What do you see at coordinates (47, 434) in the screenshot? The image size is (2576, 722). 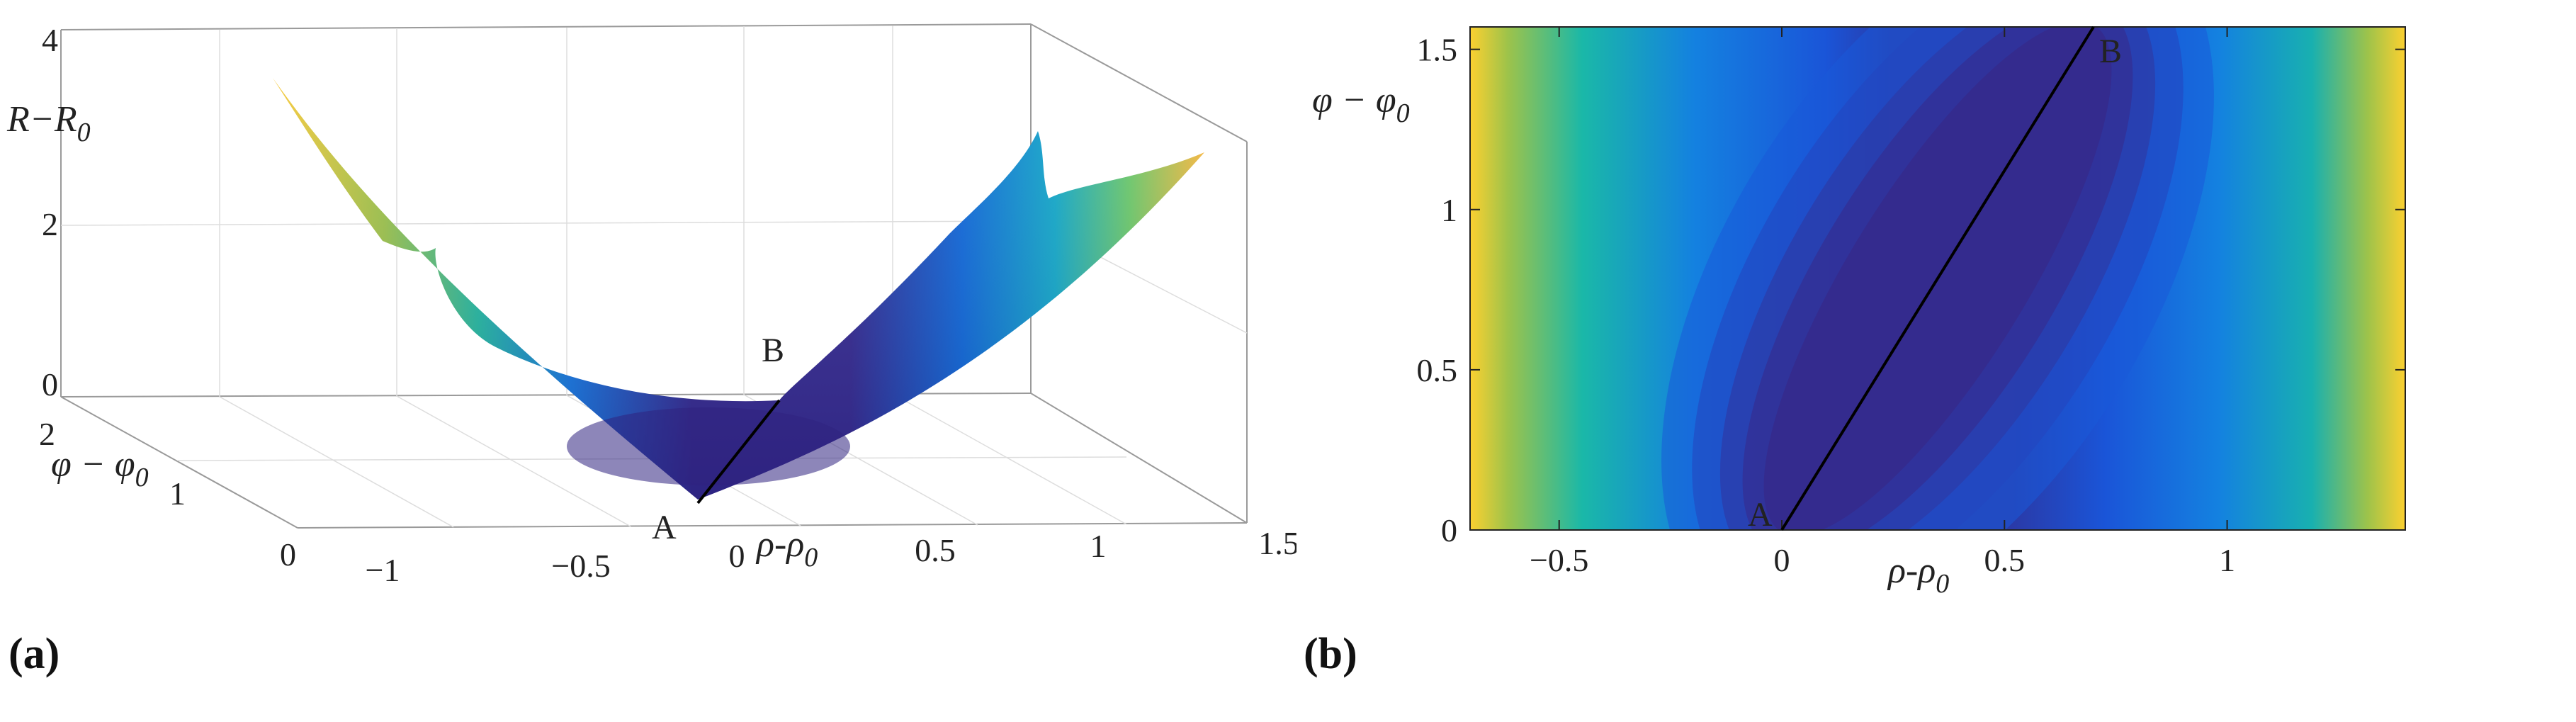 I see `y-tick-label: 2` at bounding box center [47, 434].